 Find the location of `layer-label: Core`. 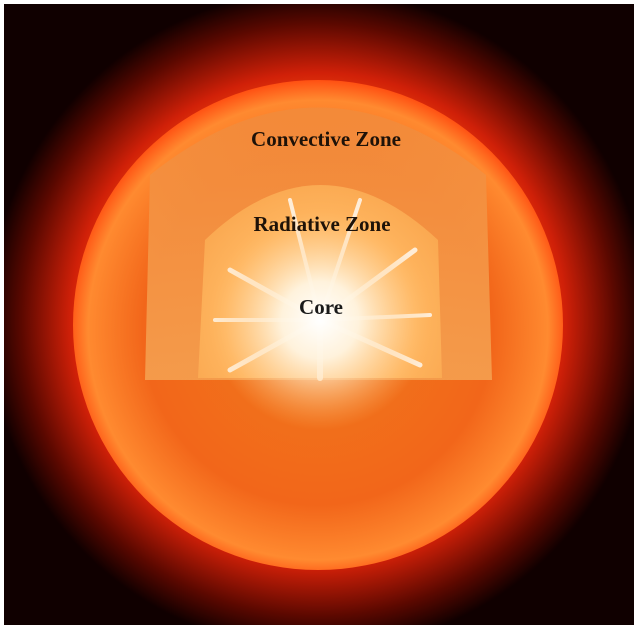

layer-label: Core is located at coordinates (321, 307).